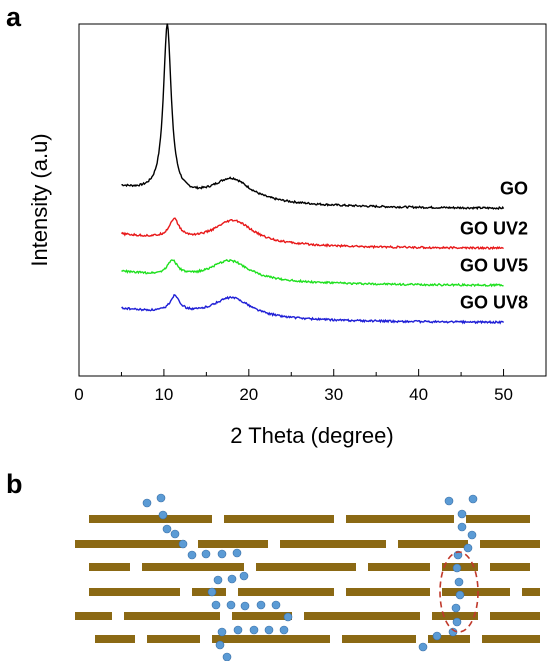 The width and height of the screenshot is (550, 661). What do you see at coordinates (39, 199) in the screenshot?
I see `y-axis-title: Intensity (a.u)` at bounding box center [39, 199].